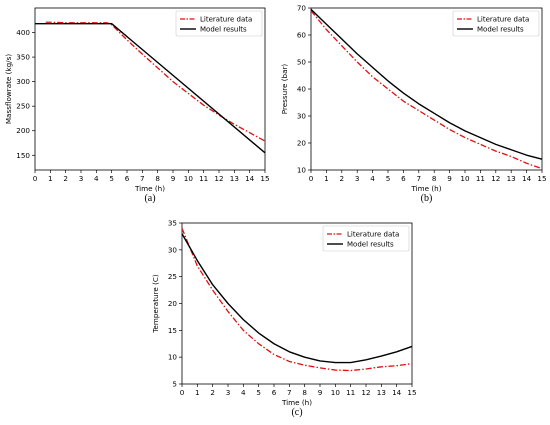 This screenshot has width=550, height=425. What do you see at coordinates (23, 57) in the screenshot?
I see `y-tick-label: 350` at bounding box center [23, 57].